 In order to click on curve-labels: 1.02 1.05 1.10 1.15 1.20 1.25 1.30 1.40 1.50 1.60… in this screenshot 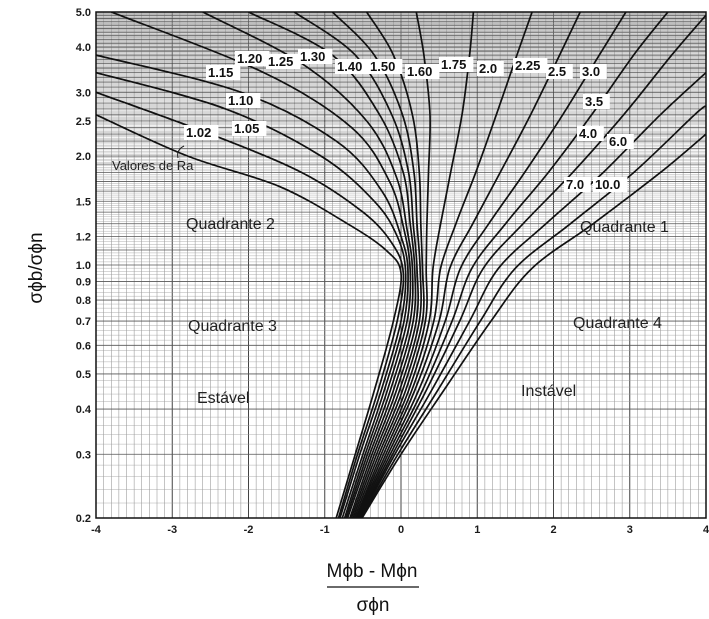, I will do `click(409, 120)`.